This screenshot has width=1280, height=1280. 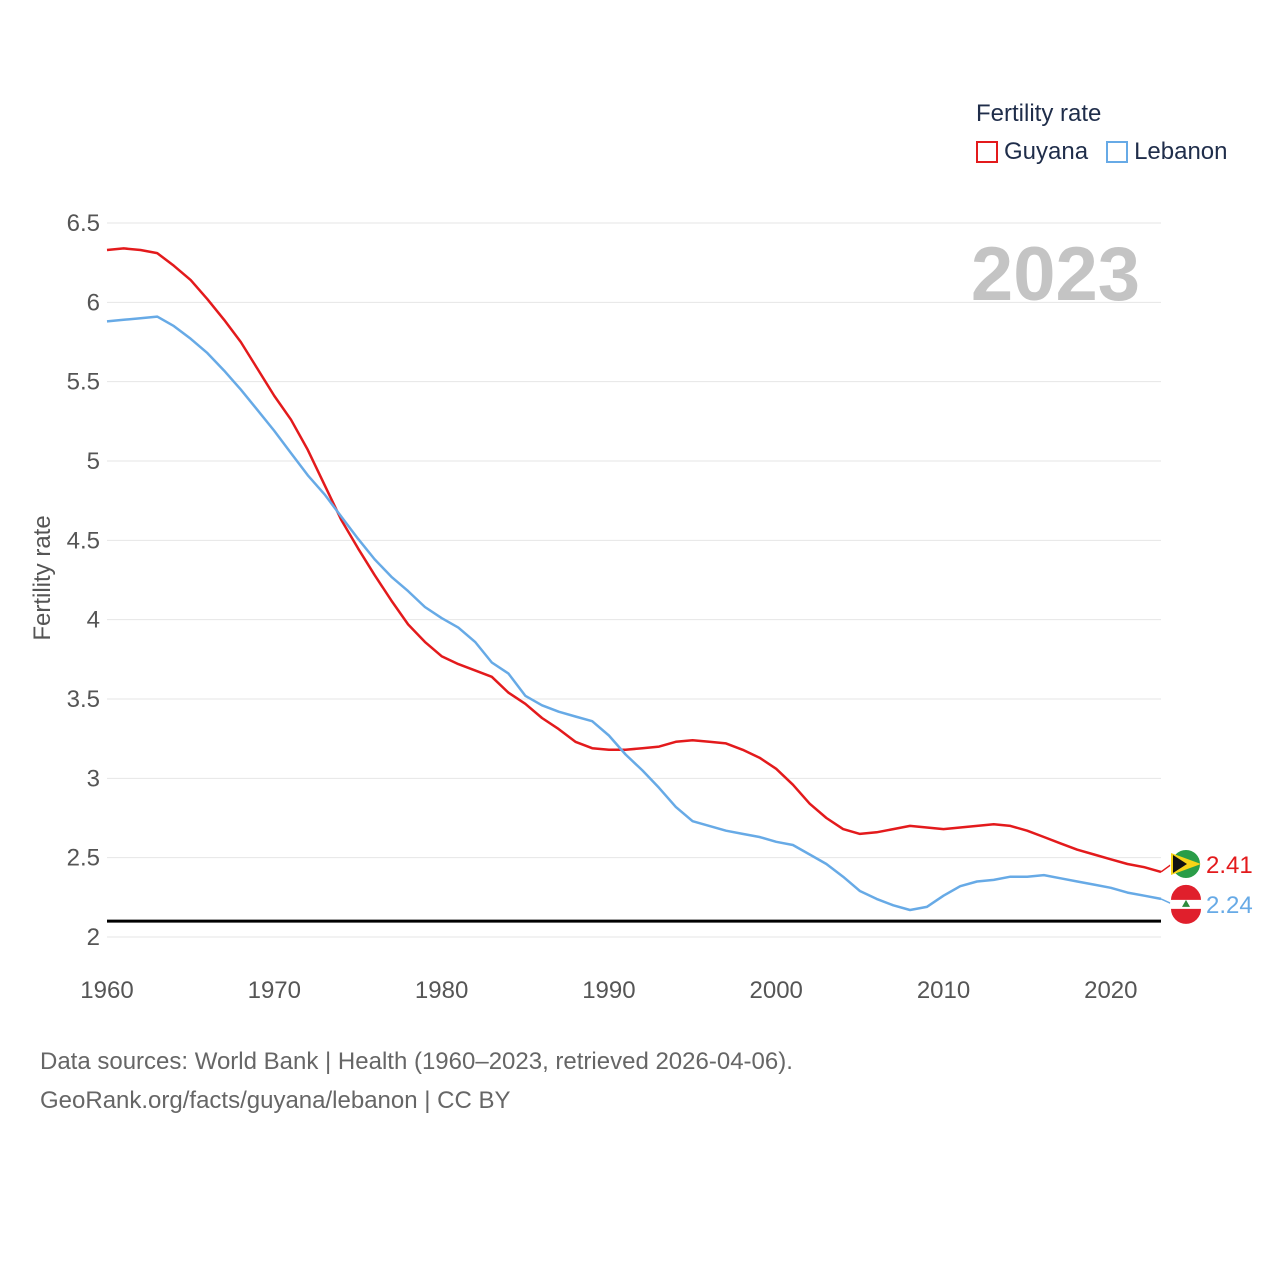 I want to click on x-tick-label-1980: 1980, so click(x=441, y=990).